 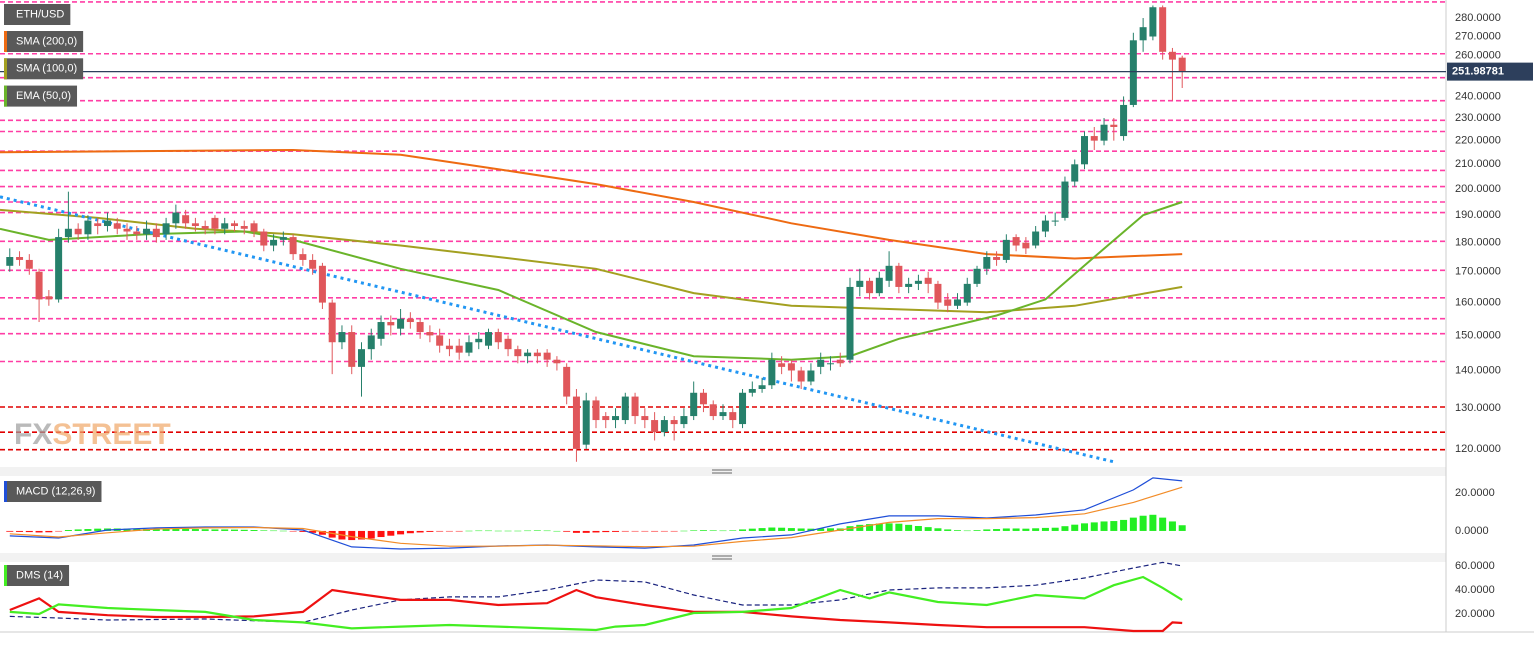 I want to click on moving-average, so click(x=591, y=204).